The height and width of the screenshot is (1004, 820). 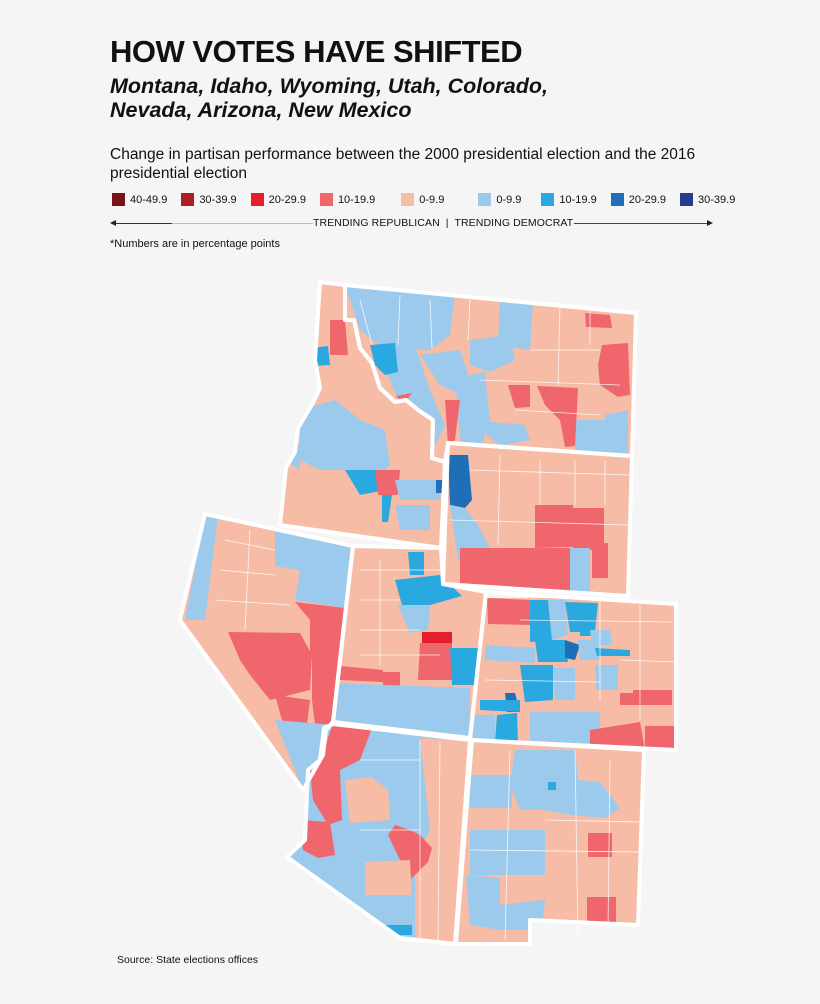 I want to click on legend-item-r-0: 0-9.9, so click(x=422, y=199).